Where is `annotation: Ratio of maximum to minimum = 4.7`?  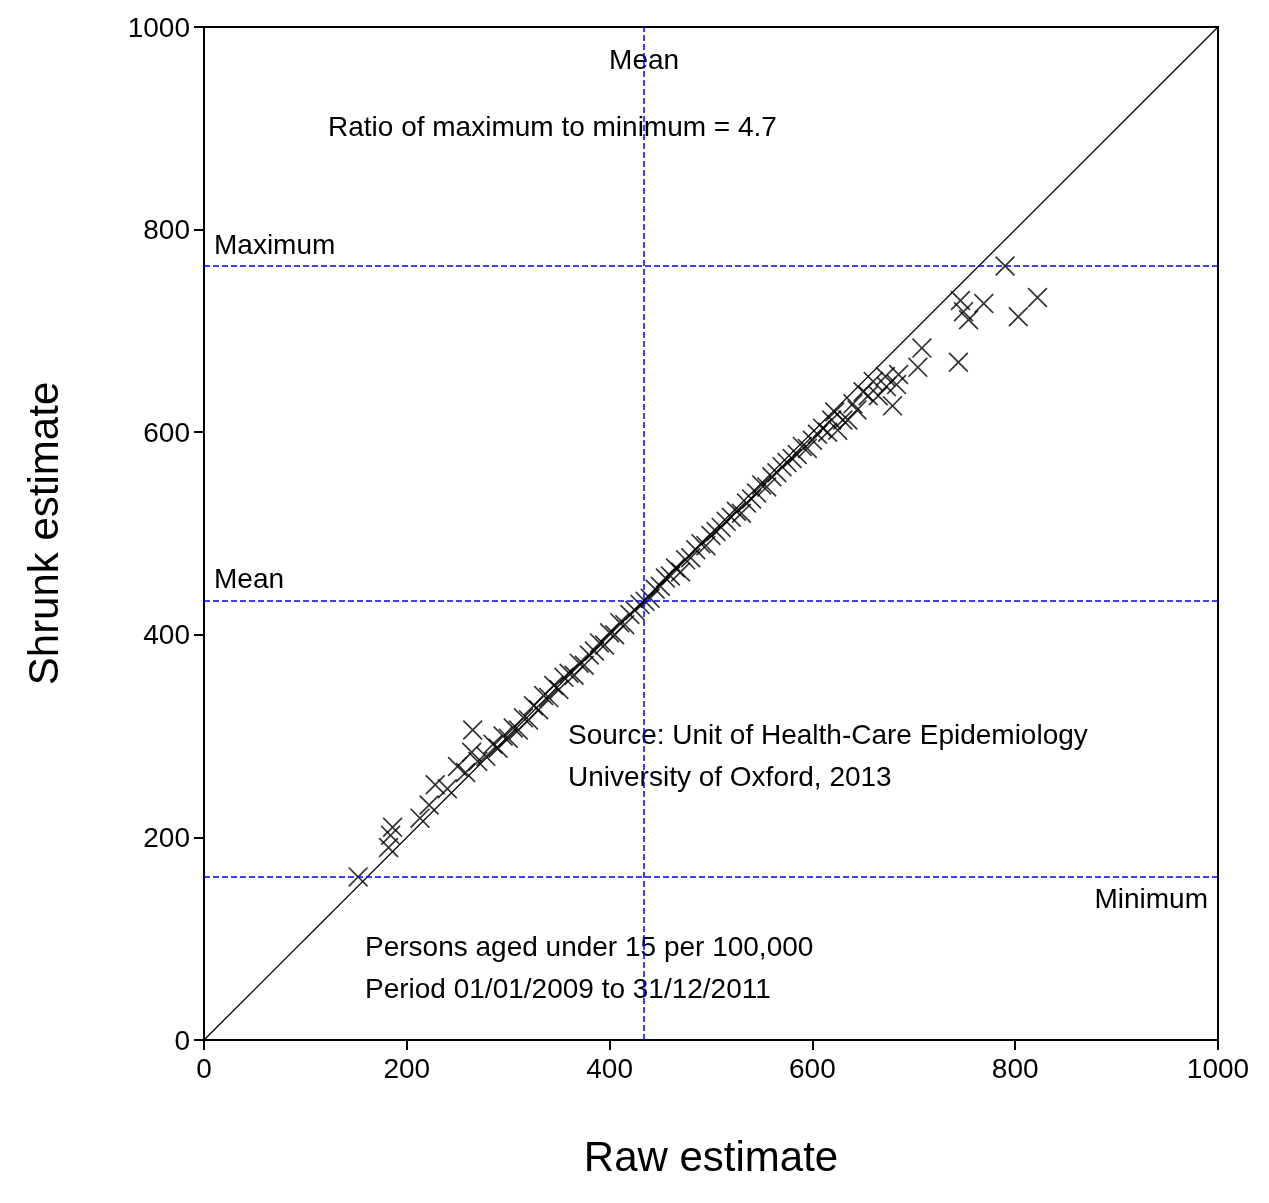
annotation: Ratio of maximum to minimum = 4.7 is located at coordinates (552, 126).